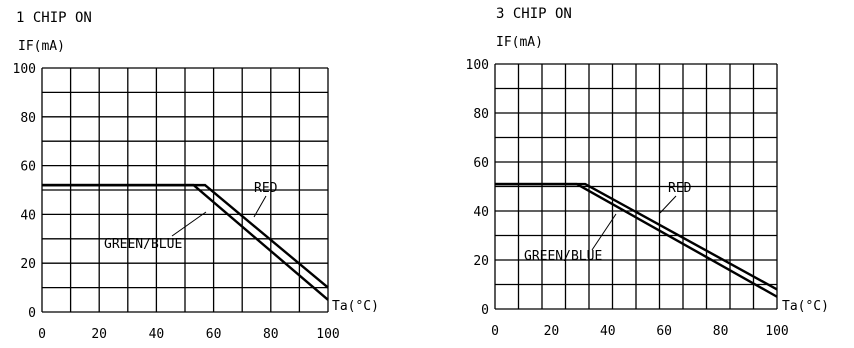 Image resolution: width=854 pixels, height=348 pixels. What do you see at coordinates (266, 188) in the screenshot?
I see `chart-1-legend-red: RED` at bounding box center [266, 188].